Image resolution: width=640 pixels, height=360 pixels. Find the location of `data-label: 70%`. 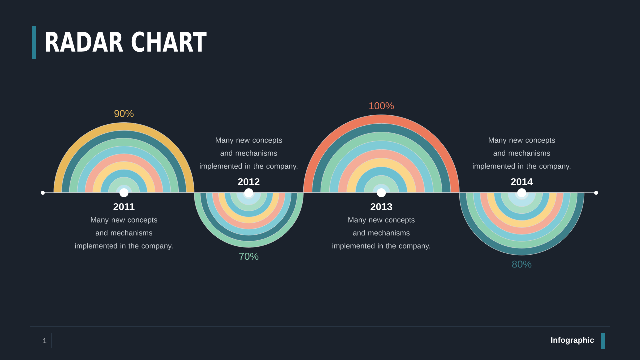

data-label: 70% is located at coordinates (249, 256).